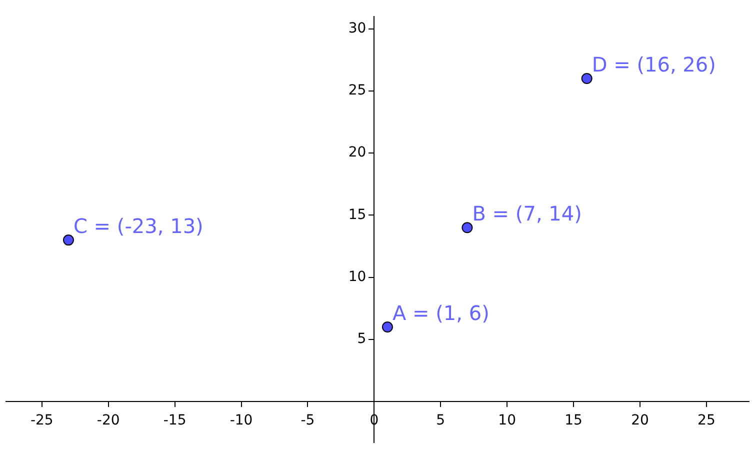 This screenshot has width=755, height=459. What do you see at coordinates (707, 420) in the screenshot?
I see `x-tick-label: 25` at bounding box center [707, 420].